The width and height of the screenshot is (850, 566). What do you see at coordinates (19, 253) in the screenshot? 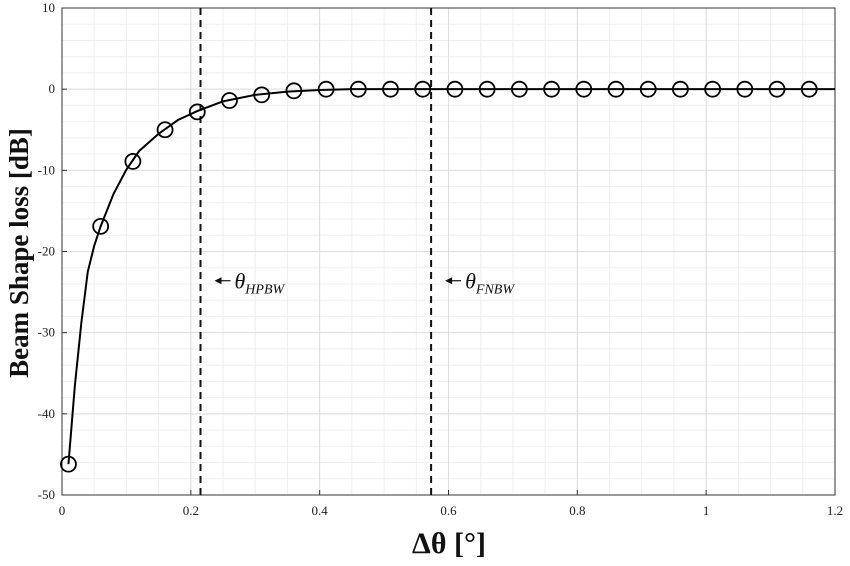
I see `y-axis-title: Beam Shape loss [dB]` at bounding box center [19, 253].